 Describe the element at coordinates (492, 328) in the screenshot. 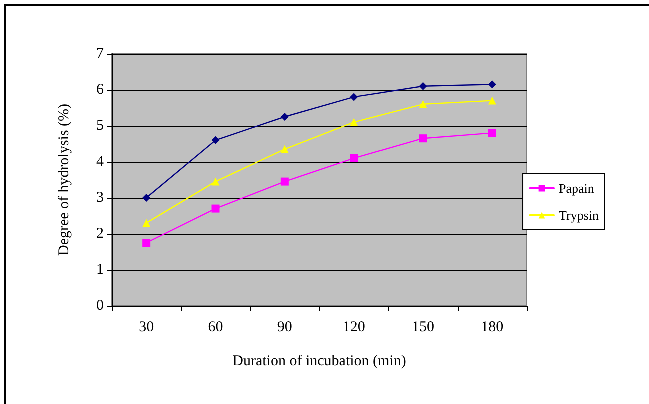

I see `x-tick-label: 180` at that location.